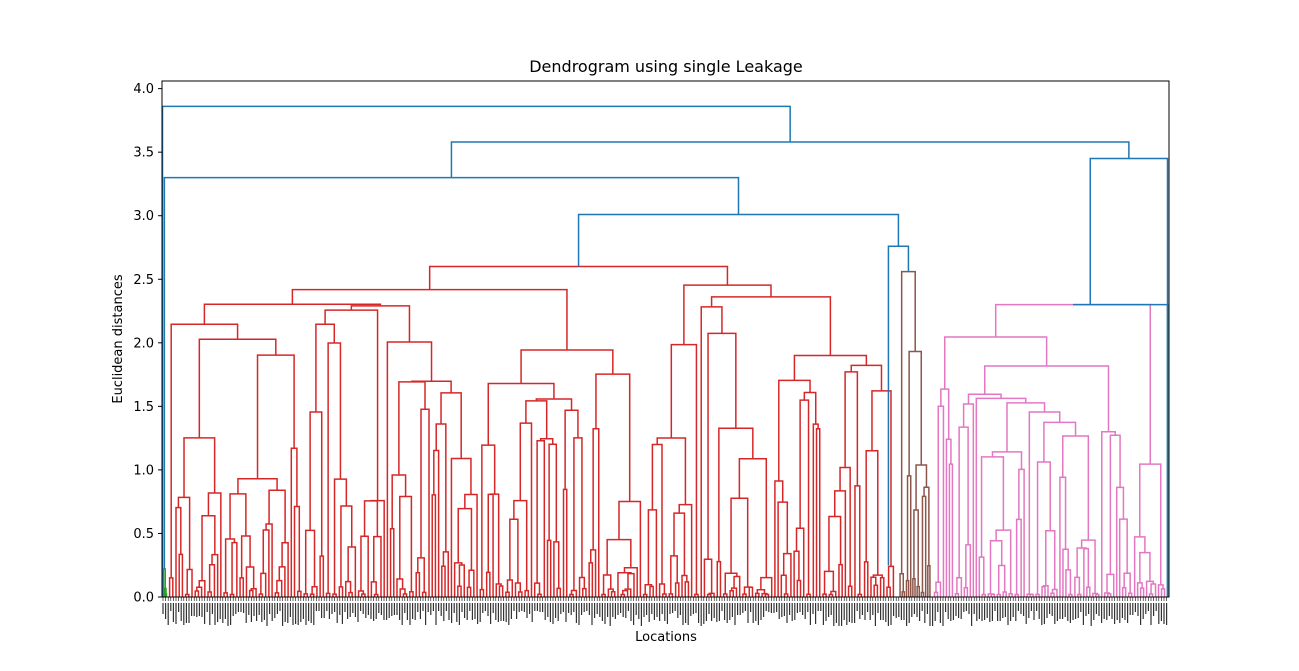 This screenshot has height=671, width=1299. Describe the element at coordinates (147, 344) in the screenshot. I see `y-axis: 0.0 0.5 1.0 1.5 2.0 2.5 3.0 3.5 4.0` at that location.